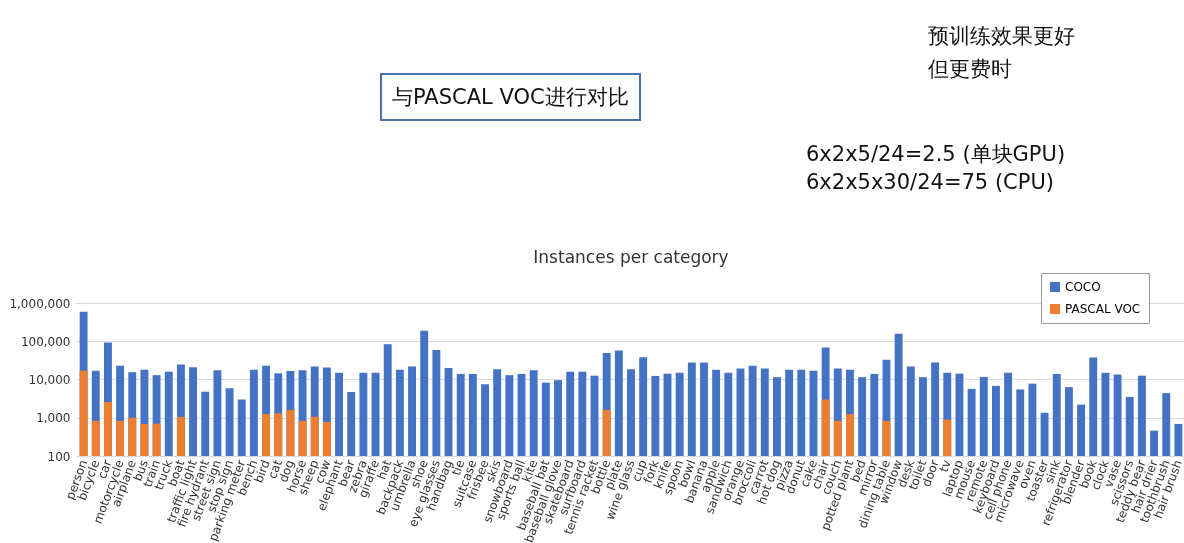  Describe the element at coordinates (49, 380) in the screenshot. I see `y-tick-label: 10,000` at that location.